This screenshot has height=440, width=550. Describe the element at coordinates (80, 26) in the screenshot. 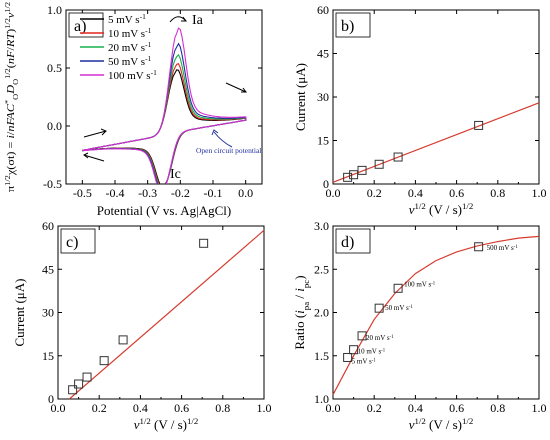

I see `panel-tag: a)` at that location.